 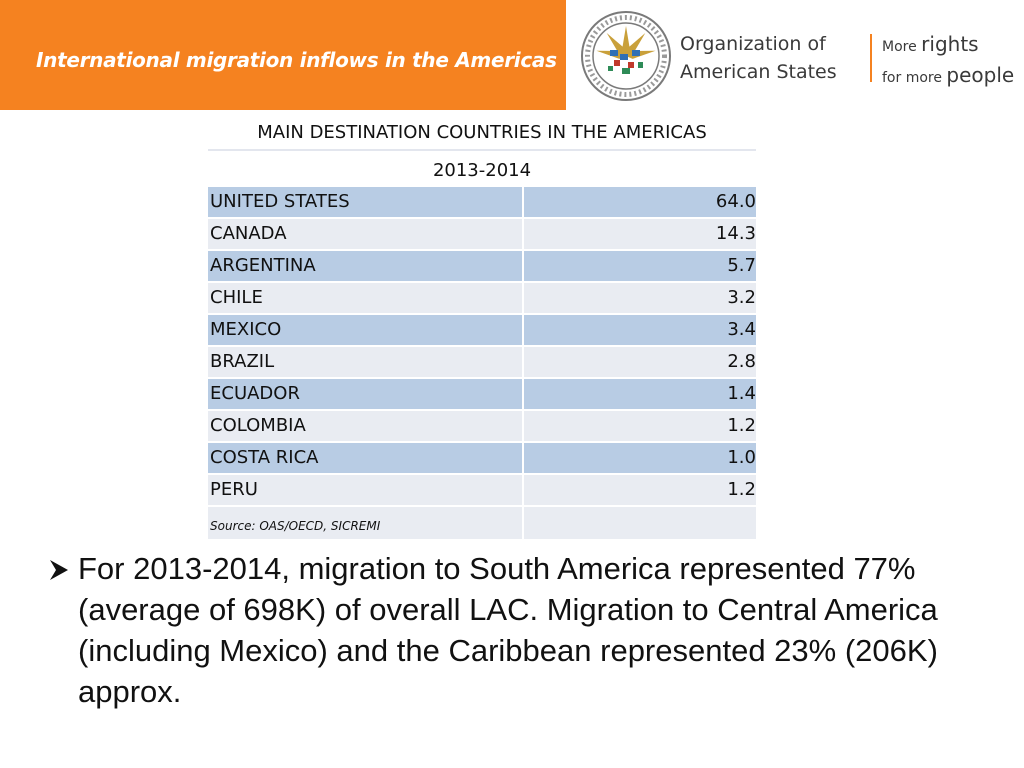 I want to click on country-cell: ECUADOR, so click(x=365, y=394).